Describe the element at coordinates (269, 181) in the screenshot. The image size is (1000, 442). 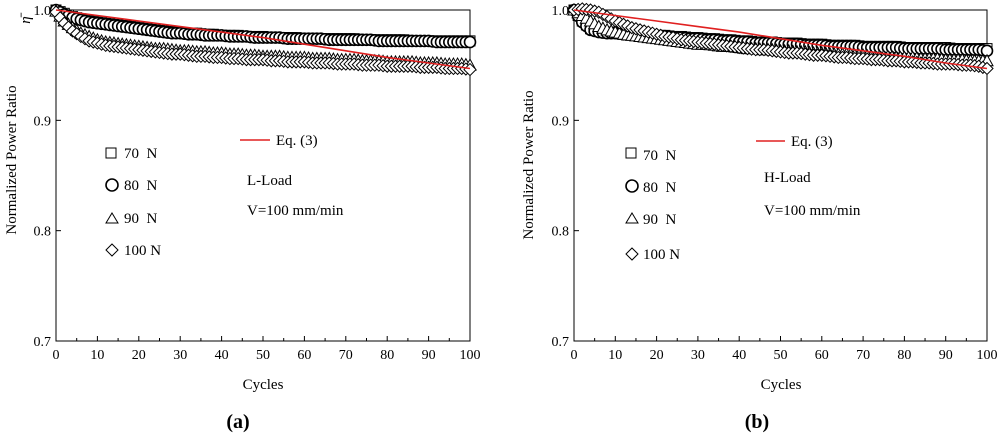
I see `load-annotation: L-Load` at that location.